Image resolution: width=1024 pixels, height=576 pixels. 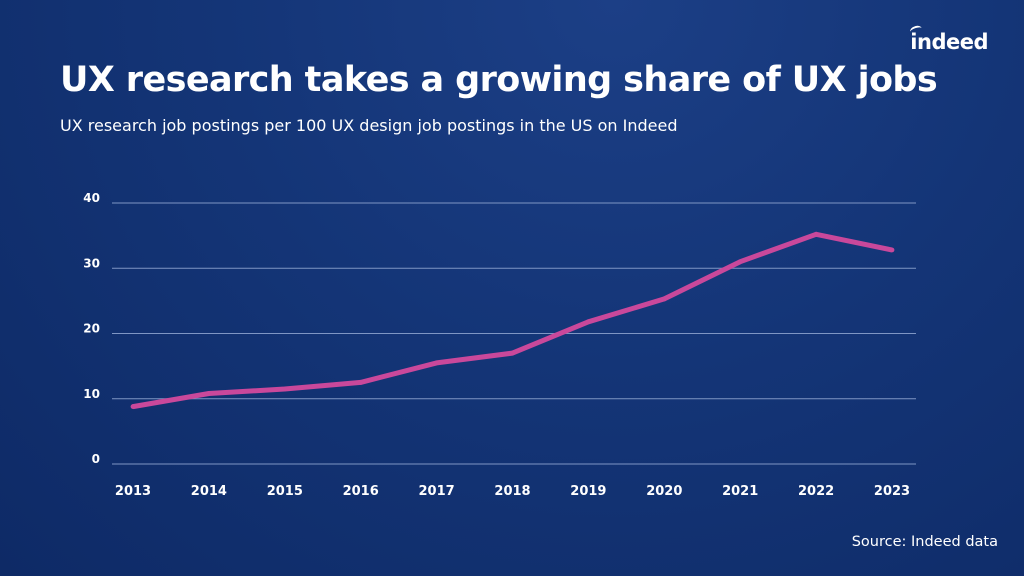 I want to click on x-tick-label: 2017, so click(x=437, y=491).